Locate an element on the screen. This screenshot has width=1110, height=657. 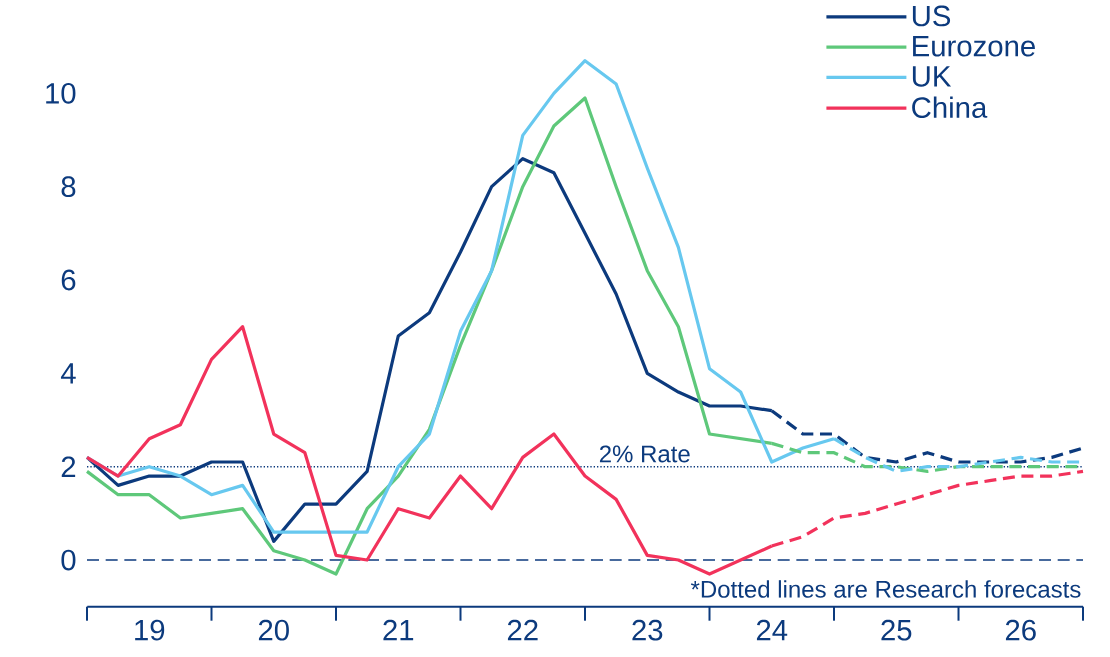
x-tick-label: 26 is located at coordinates (1020, 630).